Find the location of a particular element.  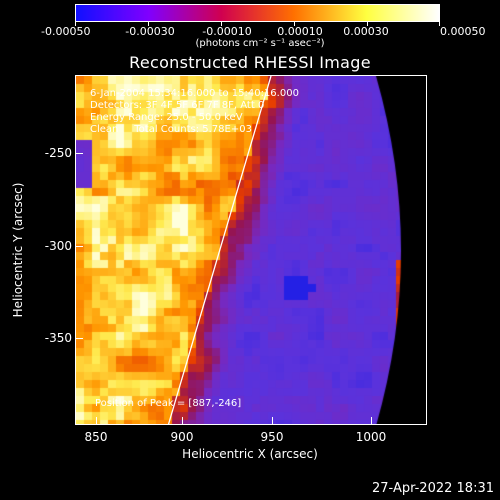

y-tick-label: -250 is located at coordinates (58, 153).